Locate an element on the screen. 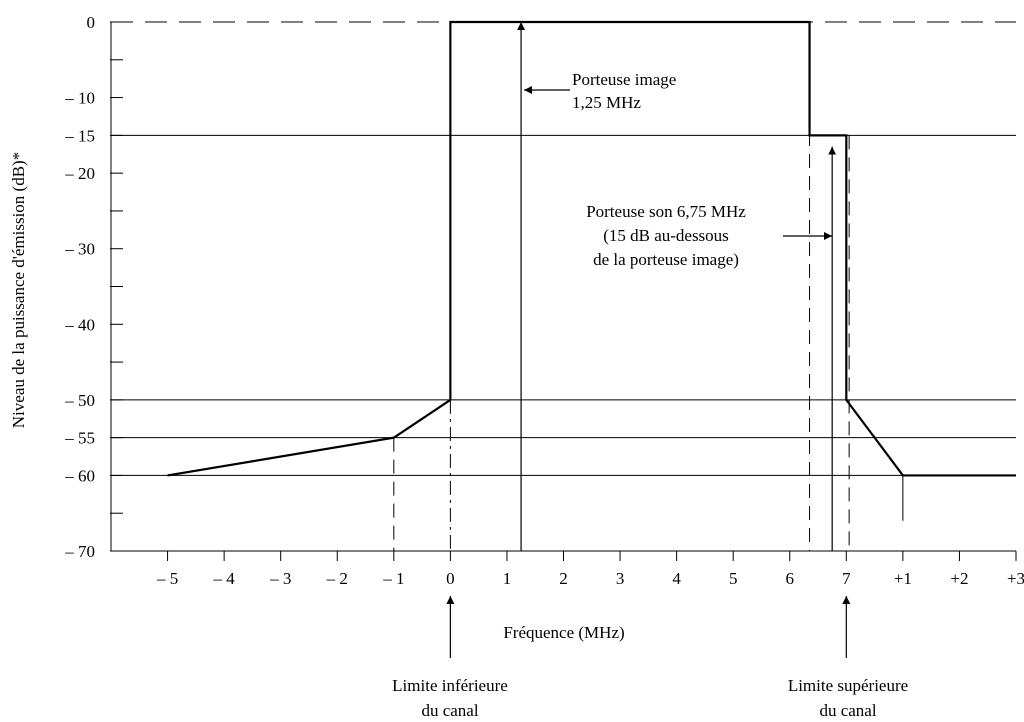  x-tick-label: 1 is located at coordinates (507, 578).